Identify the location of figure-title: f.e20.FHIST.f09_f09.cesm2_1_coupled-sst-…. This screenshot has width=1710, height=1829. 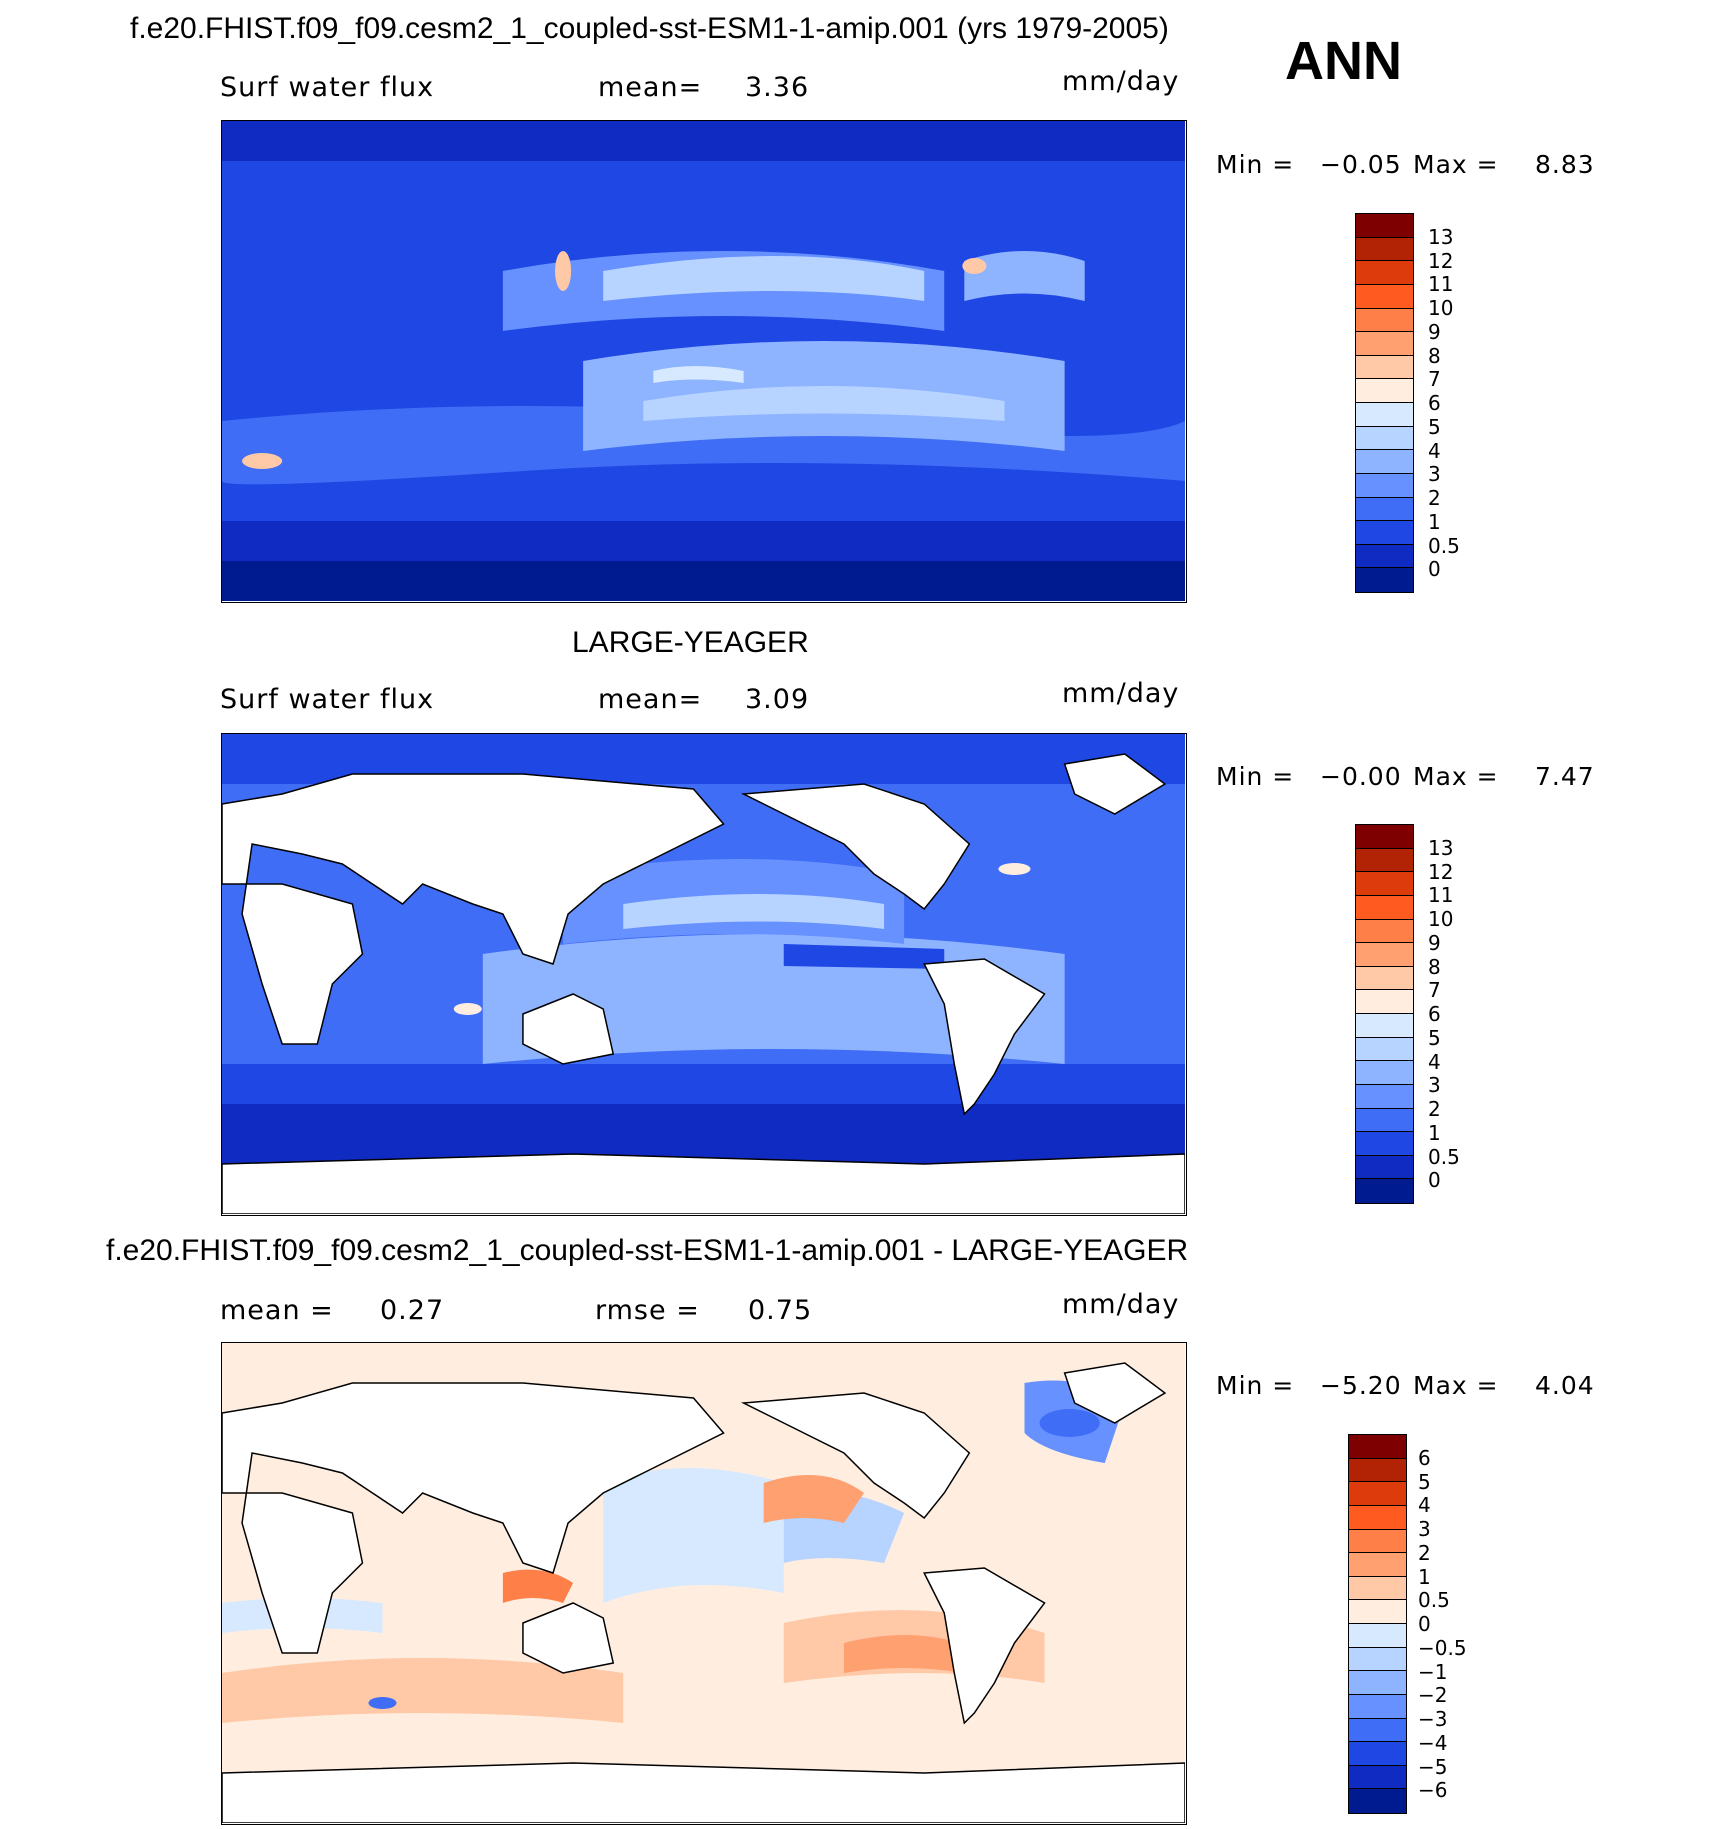
(649, 28).